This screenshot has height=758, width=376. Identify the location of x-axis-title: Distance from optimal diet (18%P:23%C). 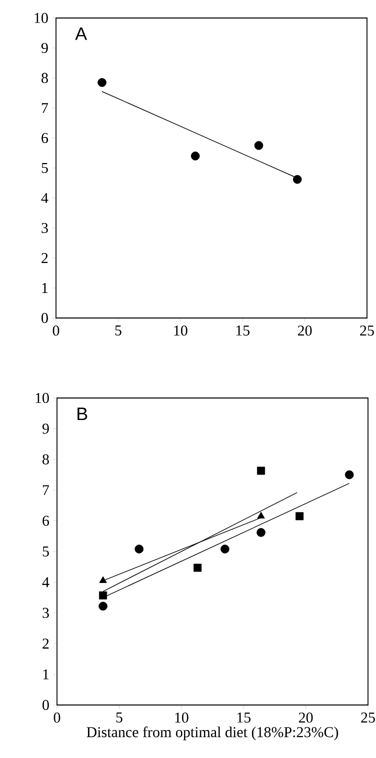
(212, 733).